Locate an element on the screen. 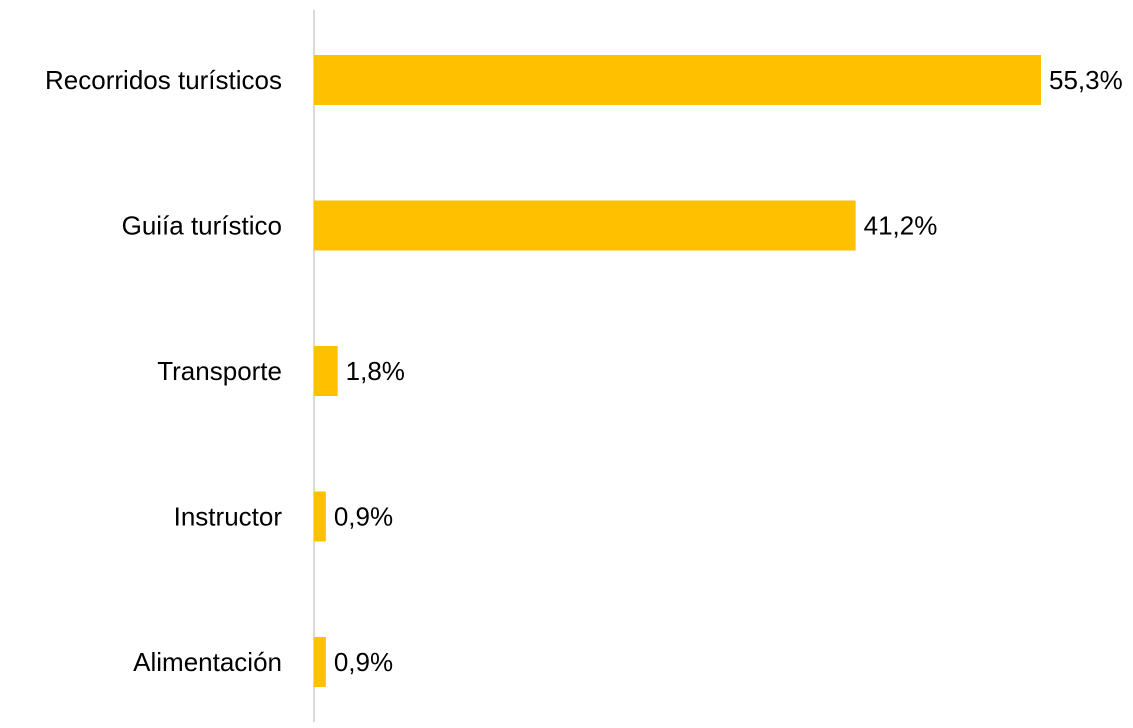 The image size is (1133, 728). category-label-guiia-turistico: Guiía turístico is located at coordinates (202, 226).